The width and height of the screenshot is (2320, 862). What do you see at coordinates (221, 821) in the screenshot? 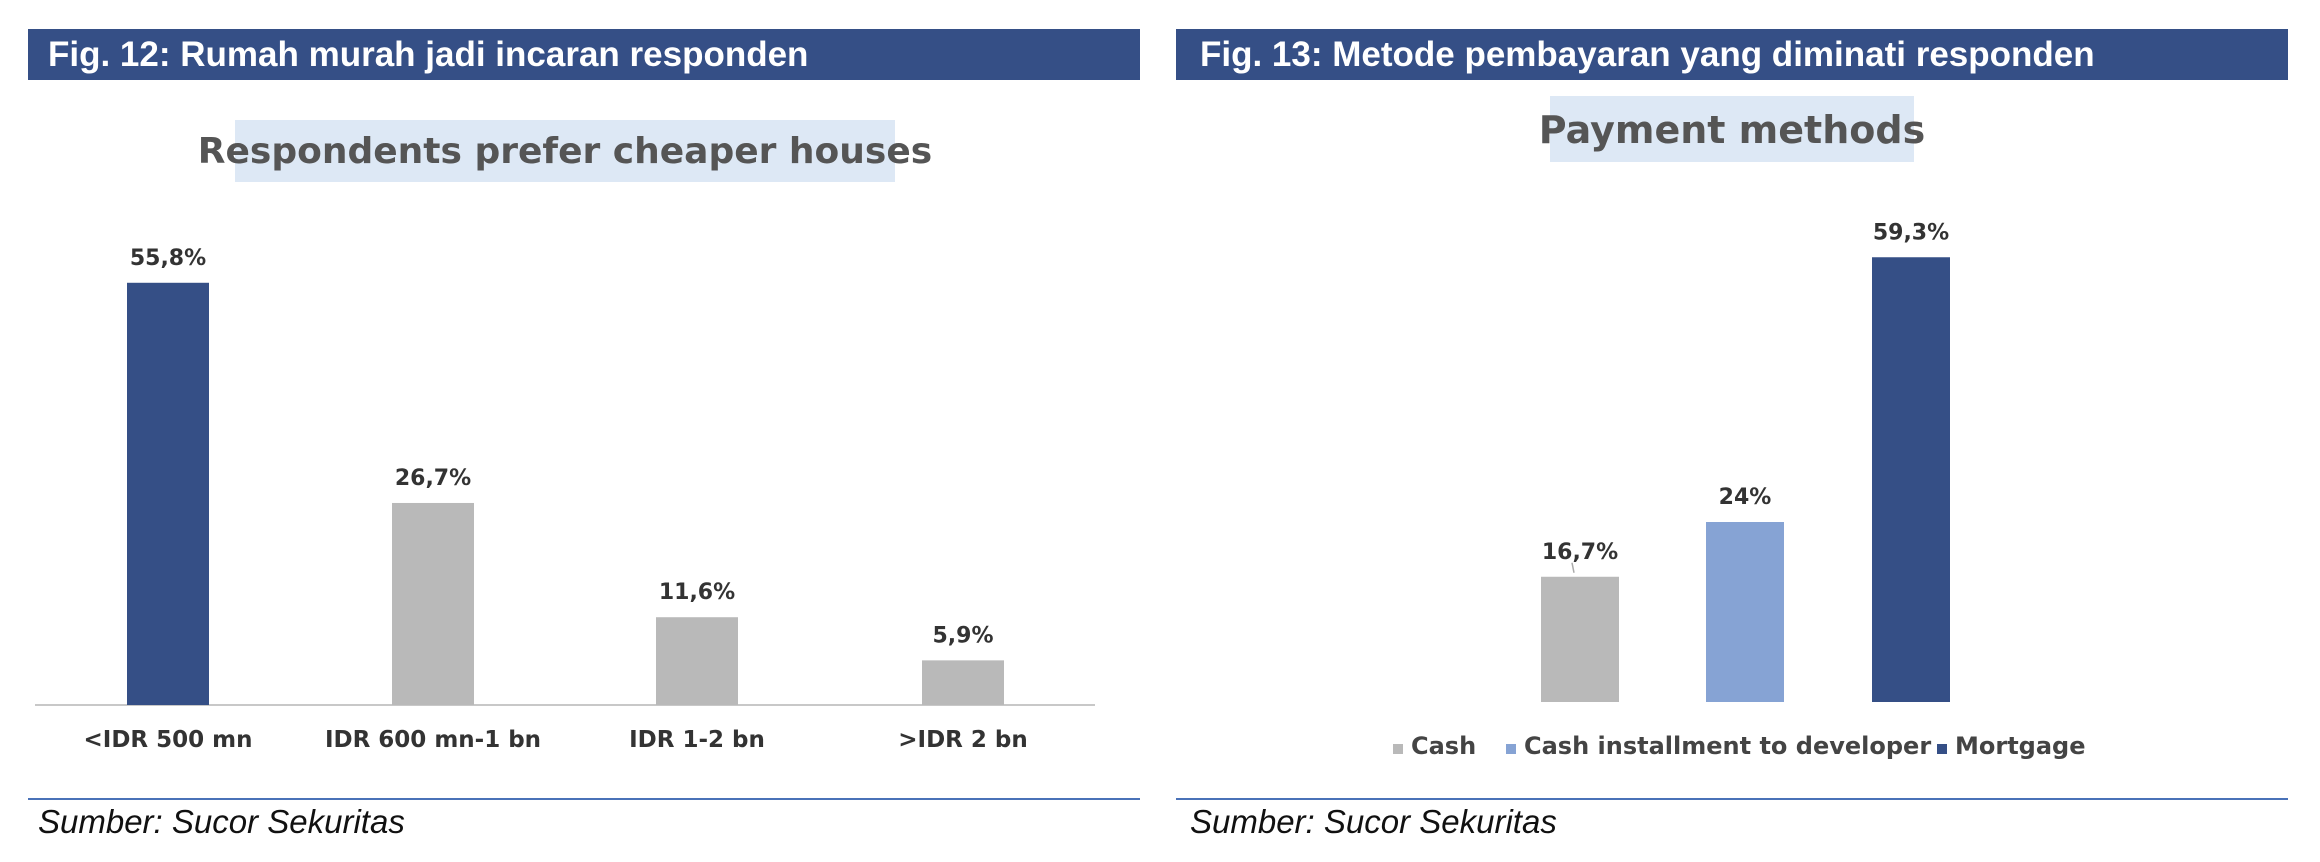
I see `figure-12-source: Sumber: Sucor Sekuritas` at bounding box center [221, 821].